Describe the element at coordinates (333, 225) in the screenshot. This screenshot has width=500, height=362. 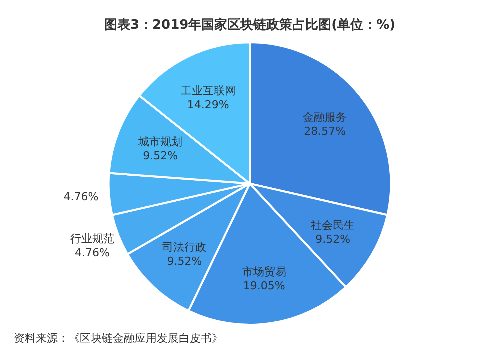
I see `slice-label: 社会民生` at that location.